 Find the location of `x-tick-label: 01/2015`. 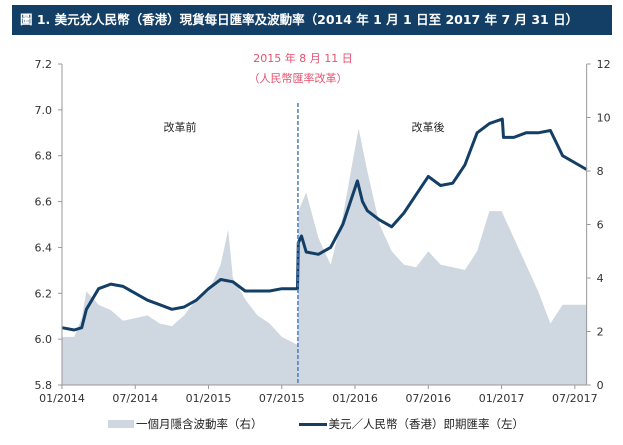

x-tick-label: 01/2015 is located at coordinates (209, 398).